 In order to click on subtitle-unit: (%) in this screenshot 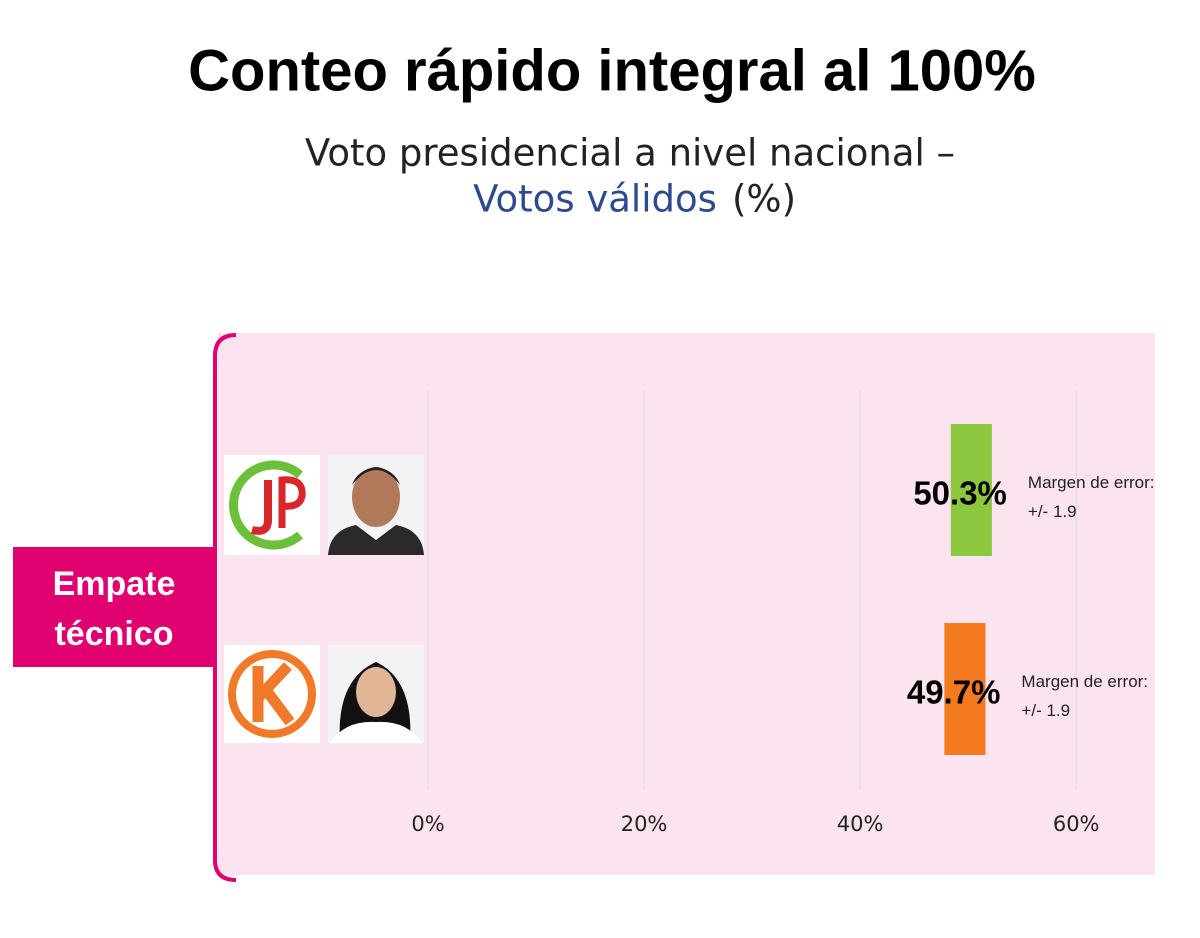, I will do `click(764, 199)`.